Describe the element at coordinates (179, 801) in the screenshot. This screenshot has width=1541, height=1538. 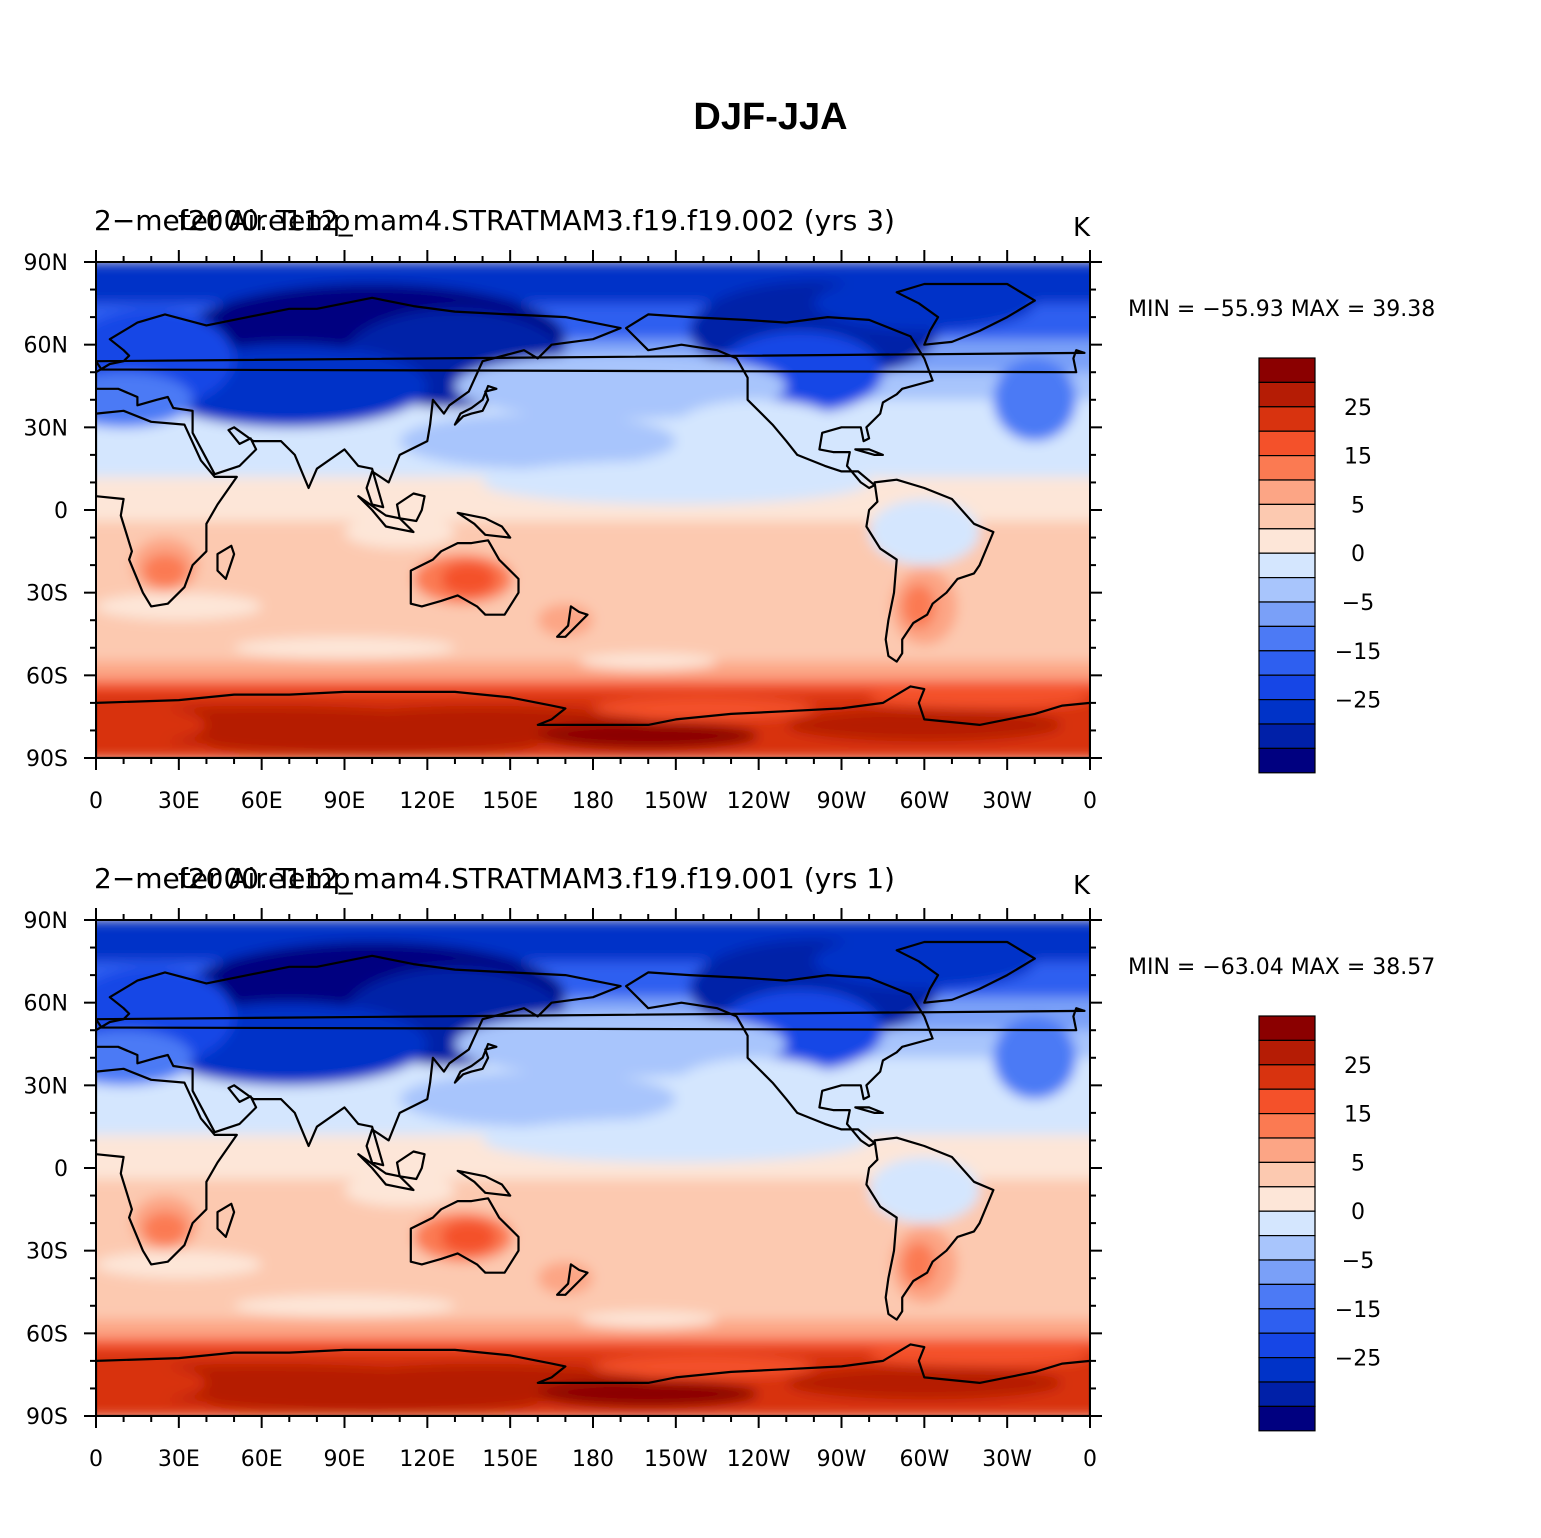
I see `lon-tick-label: 30E` at that location.